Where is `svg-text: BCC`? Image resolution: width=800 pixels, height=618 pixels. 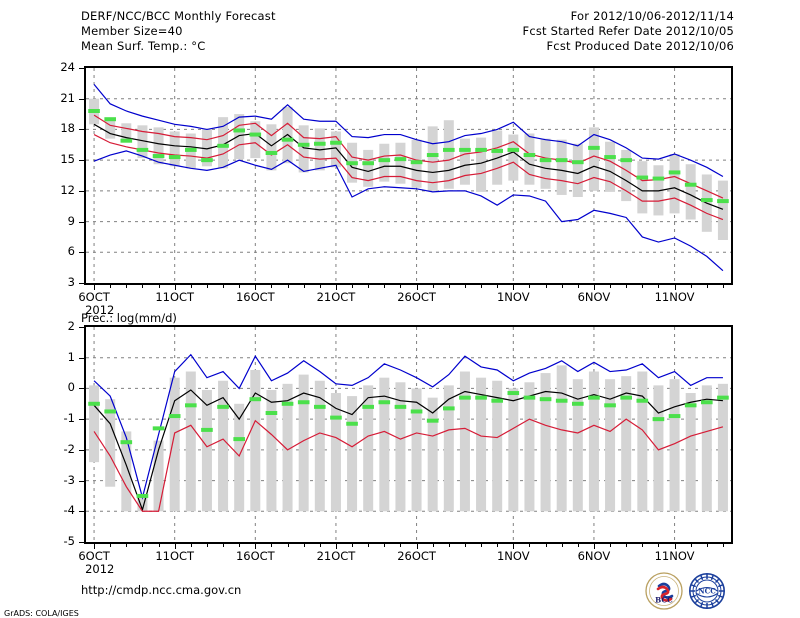 svg-text: BCC is located at coordinates (664, 600).